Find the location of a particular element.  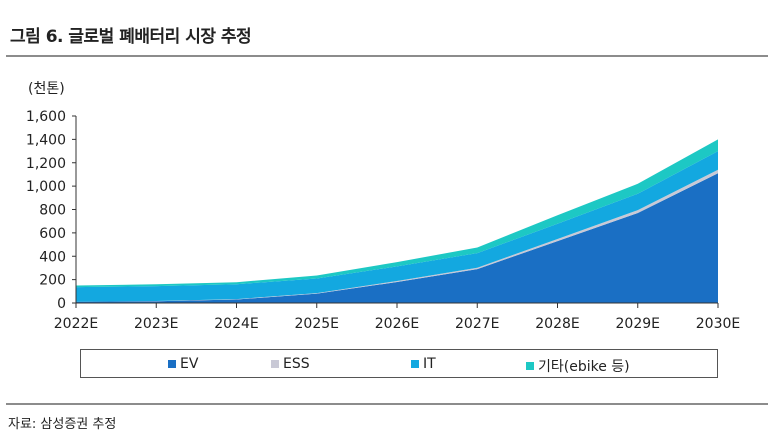

y-tick-label: 1,600 is located at coordinates (46, 117).